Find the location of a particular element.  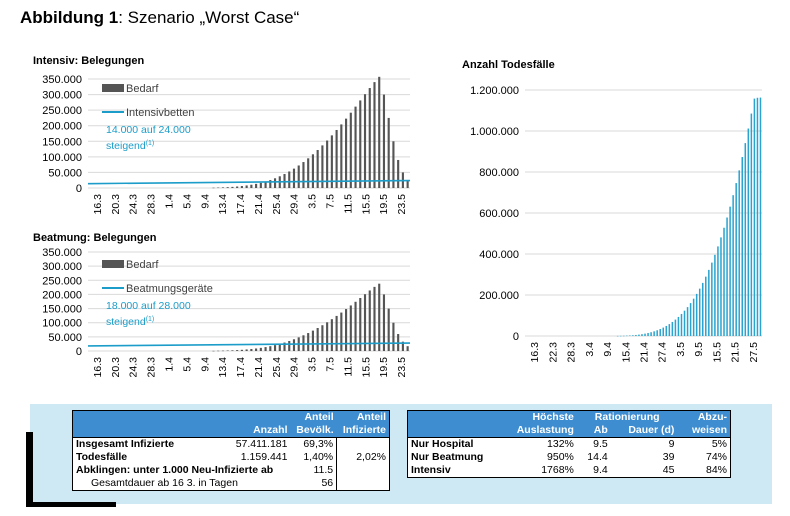

row-auslastung: 132% is located at coordinates (560, 444).